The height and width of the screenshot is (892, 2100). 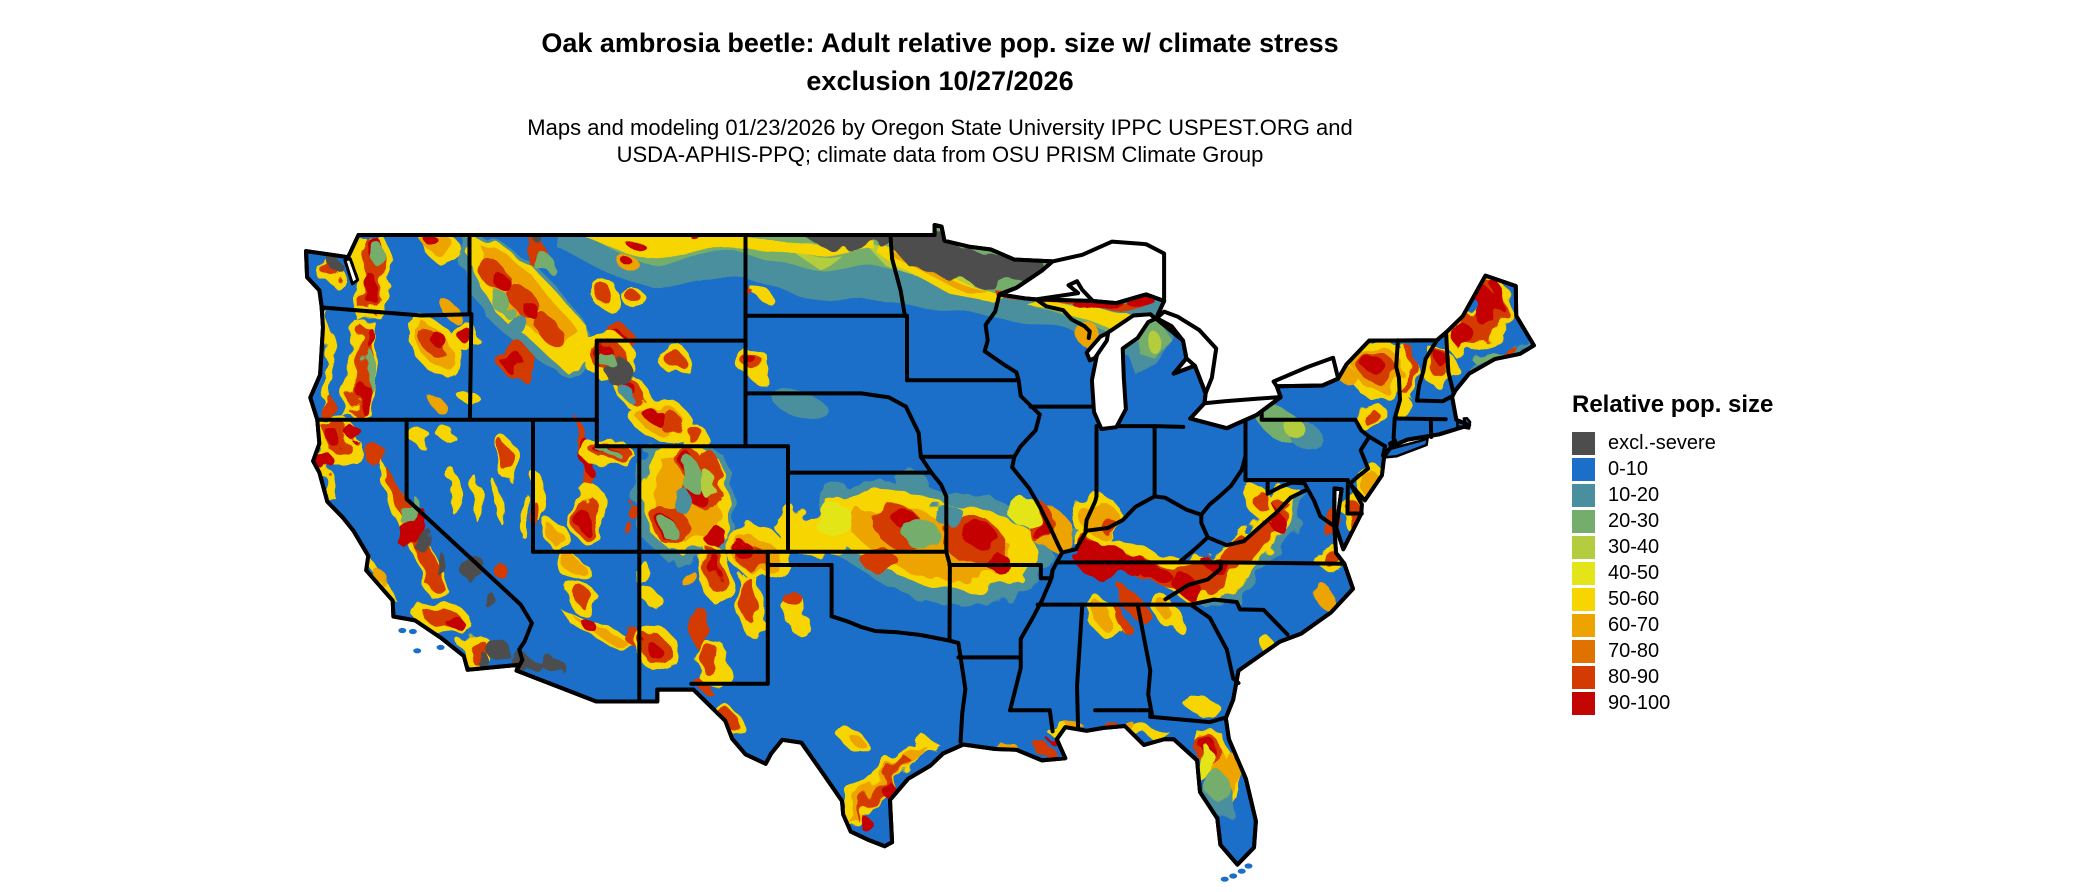 What do you see at coordinates (1634, 599) in the screenshot?
I see `legend-label: 50-60` at bounding box center [1634, 599].